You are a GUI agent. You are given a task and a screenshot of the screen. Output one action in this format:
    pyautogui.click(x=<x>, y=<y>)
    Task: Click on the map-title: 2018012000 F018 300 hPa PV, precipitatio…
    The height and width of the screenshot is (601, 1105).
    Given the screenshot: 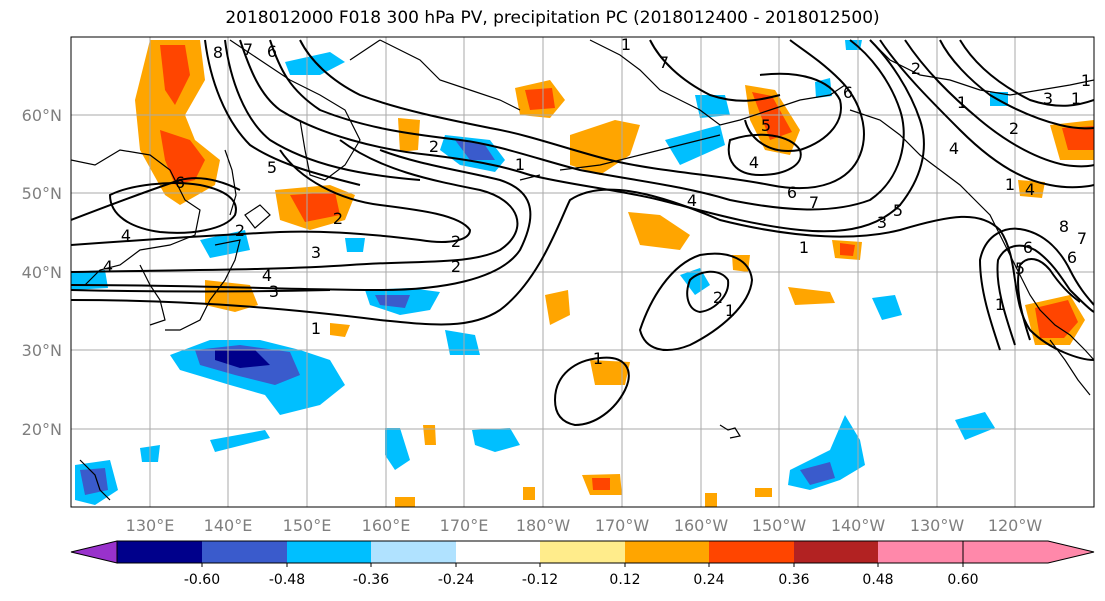 What is the action you would take?
    pyautogui.click(x=552, y=18)
    